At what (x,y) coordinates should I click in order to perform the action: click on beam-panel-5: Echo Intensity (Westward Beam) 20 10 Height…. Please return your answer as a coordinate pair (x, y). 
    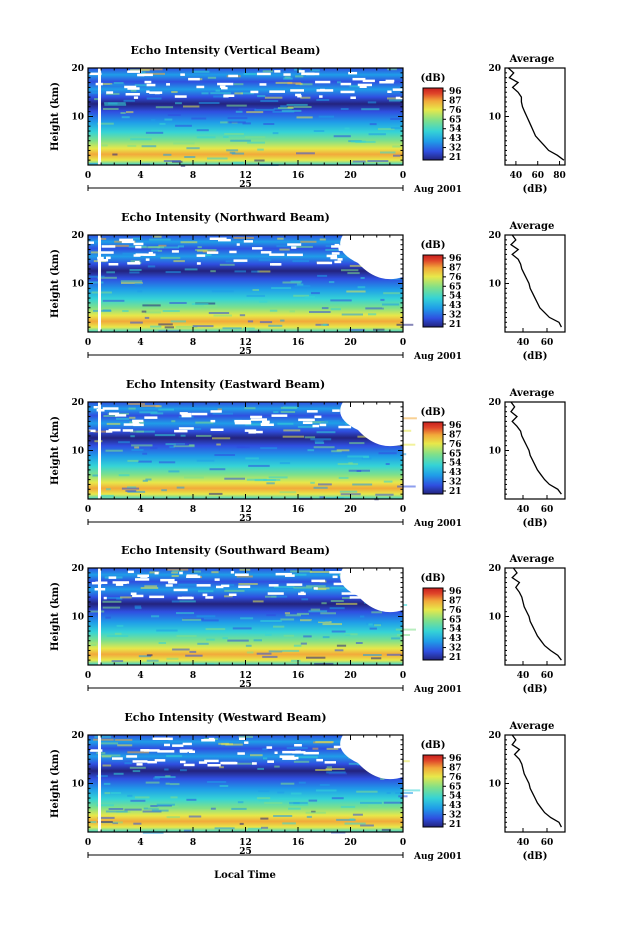
    Looking at the image, I should click on (308, 786).